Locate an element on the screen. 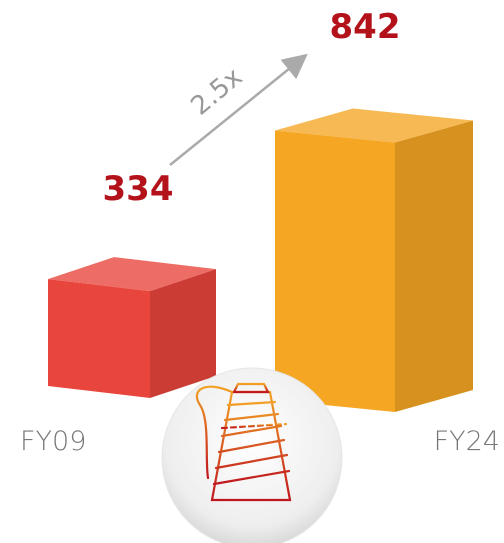 The height and width of the screenshot is (543, 504). growth-arrow is located at coordinates (238, 109).